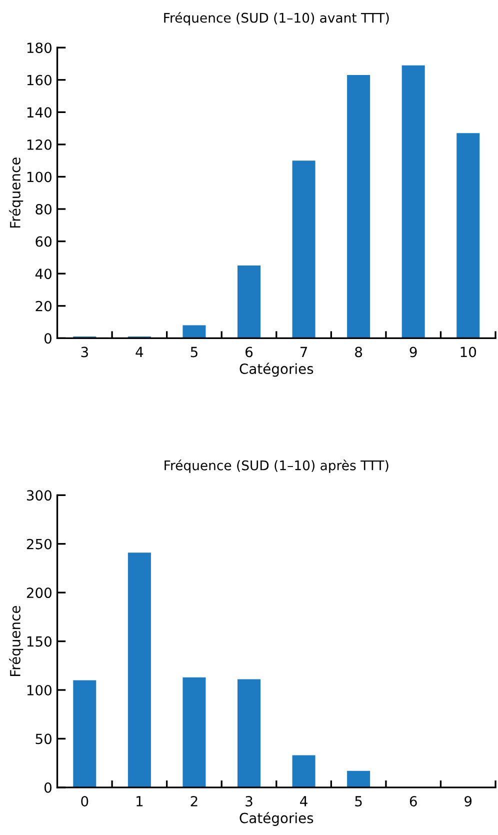 Image resolution: width=498 pixels, height=835 pixels. Describe the element at coordinates (44, 306) in the screenshot. I see `y-tick-label: 20` at that location.